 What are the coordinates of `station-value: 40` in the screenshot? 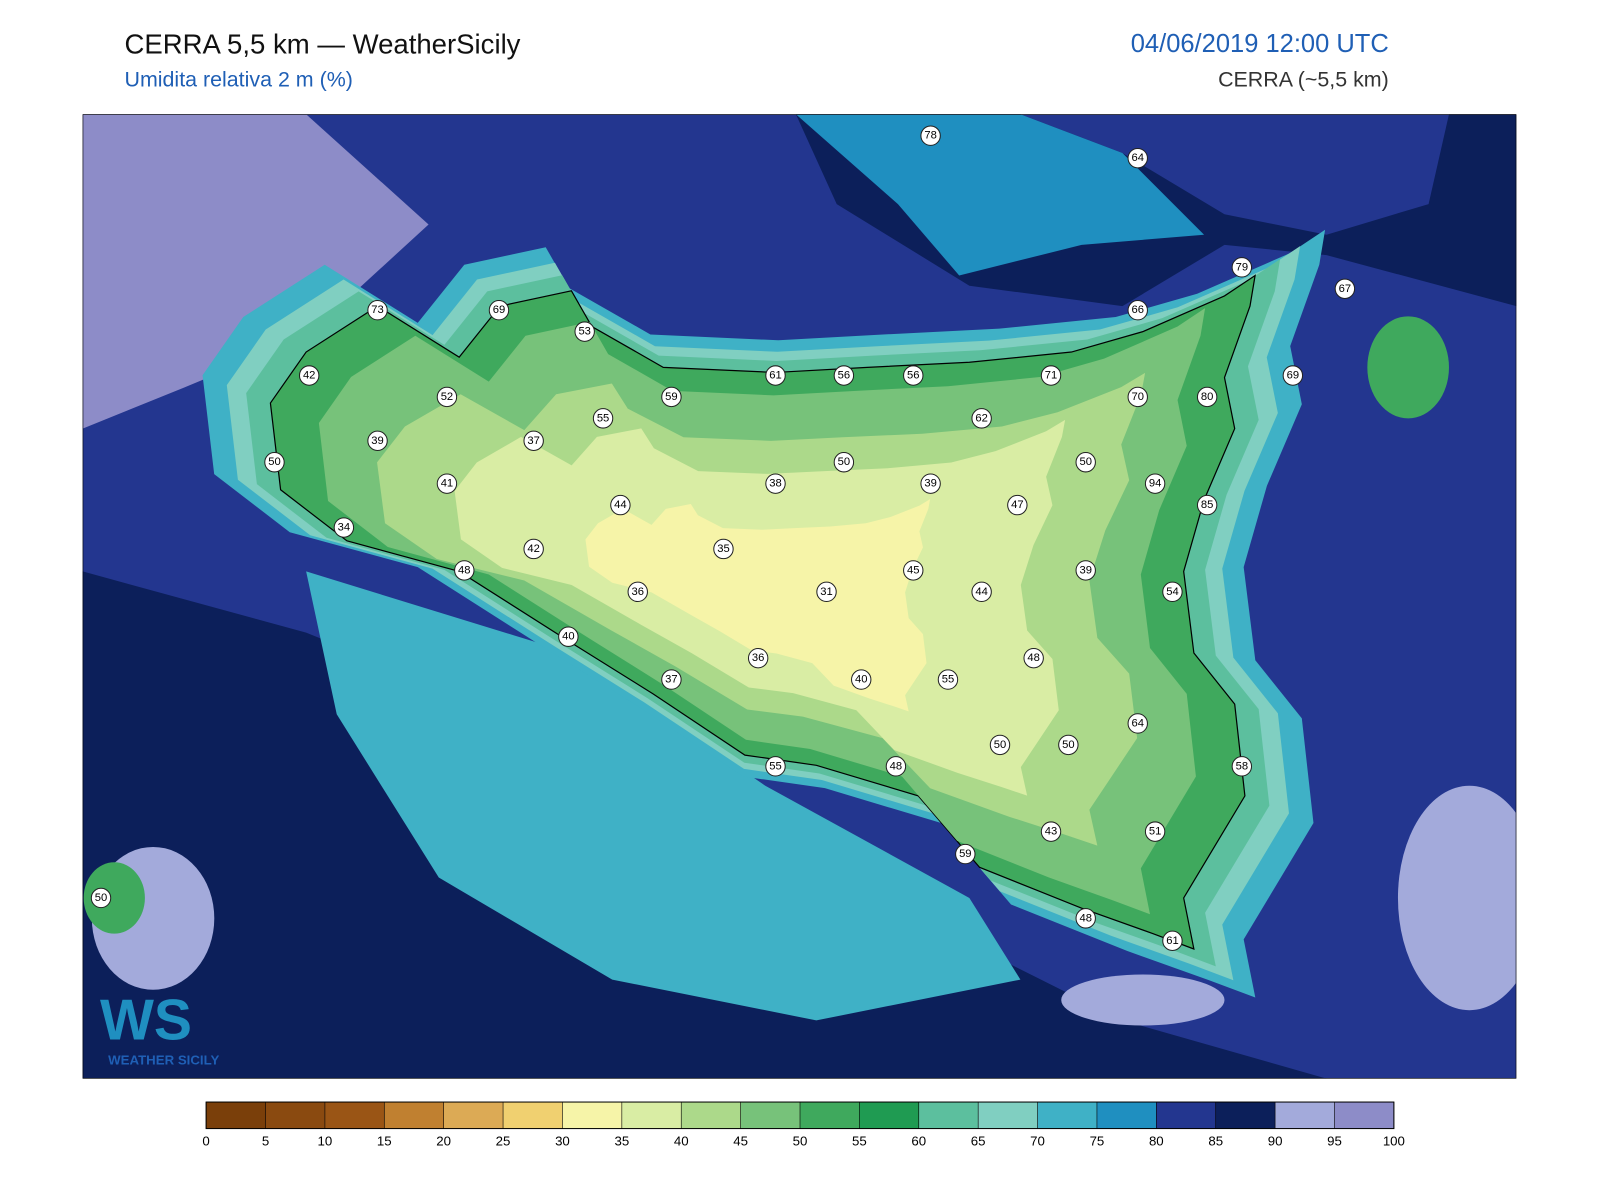 It's located at (568, 637).